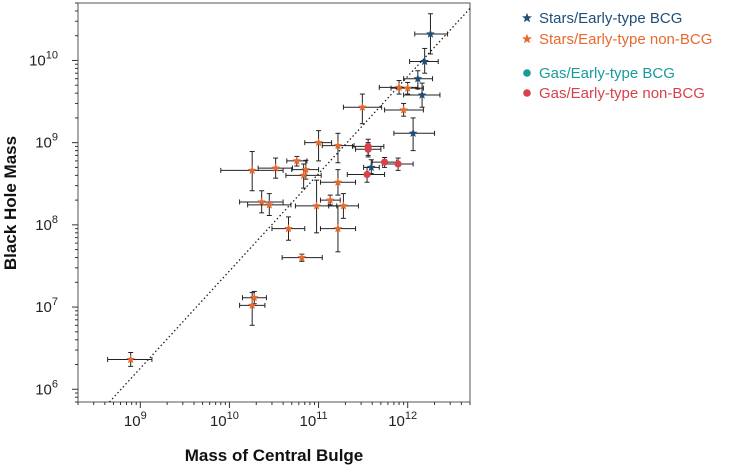  I want to click on x-axis-title: Mass of Central Bulge, so click(274, 455).